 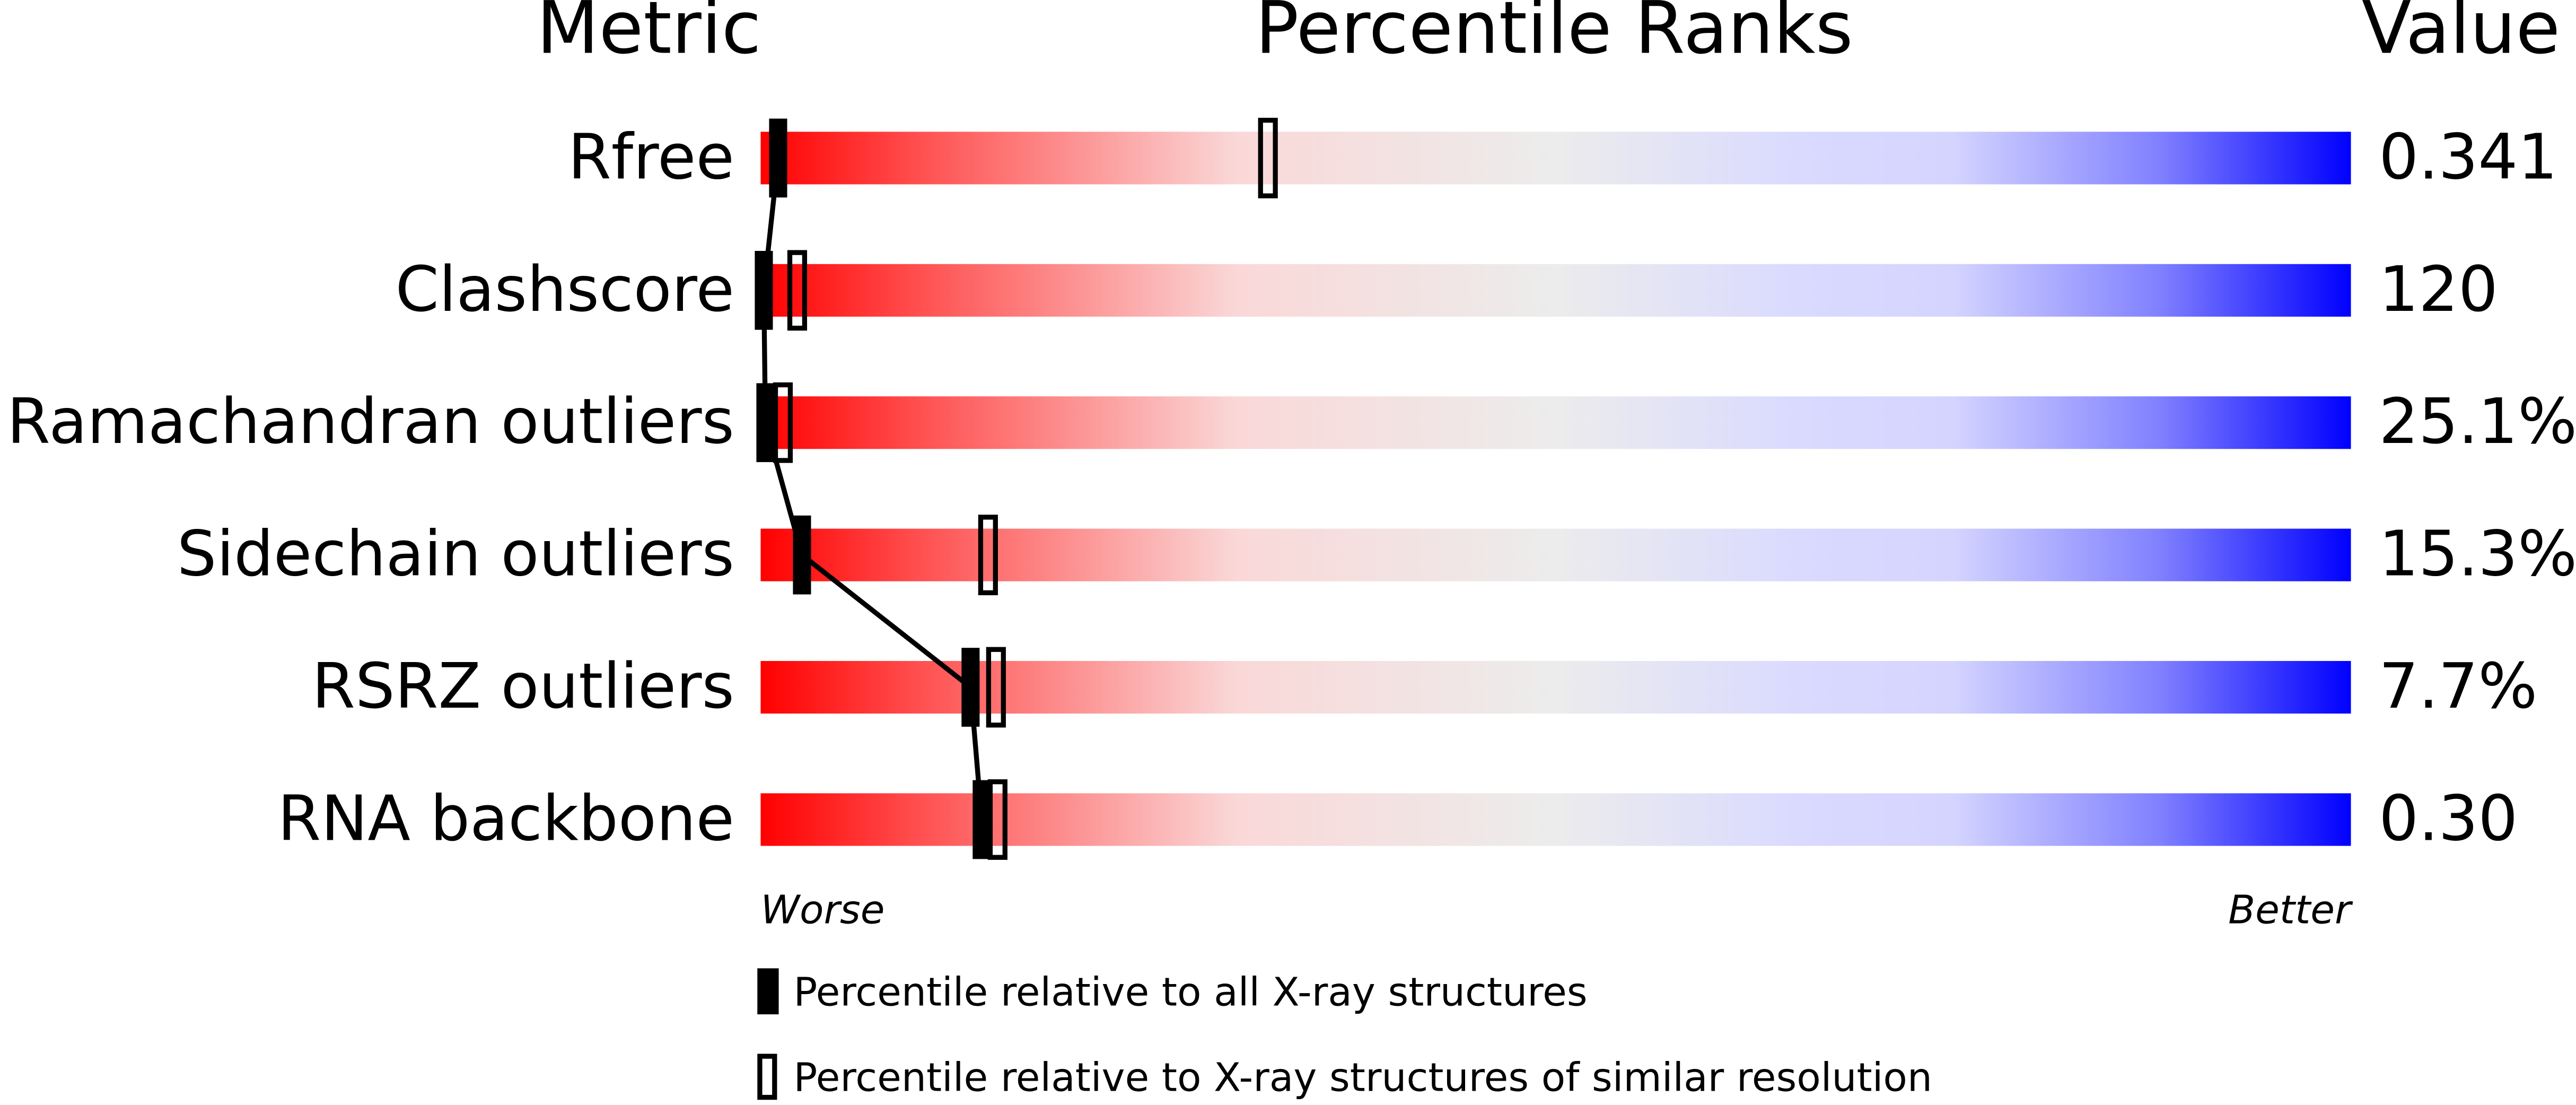 I want to click on metric-label: RSRZ outliers, so click(x=523, y=686).